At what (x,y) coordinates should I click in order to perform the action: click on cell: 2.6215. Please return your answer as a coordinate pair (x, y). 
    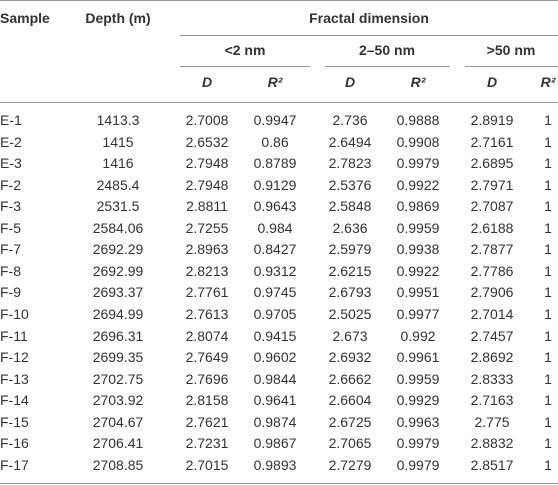
    Looking at the image, I should click on (350, 270).